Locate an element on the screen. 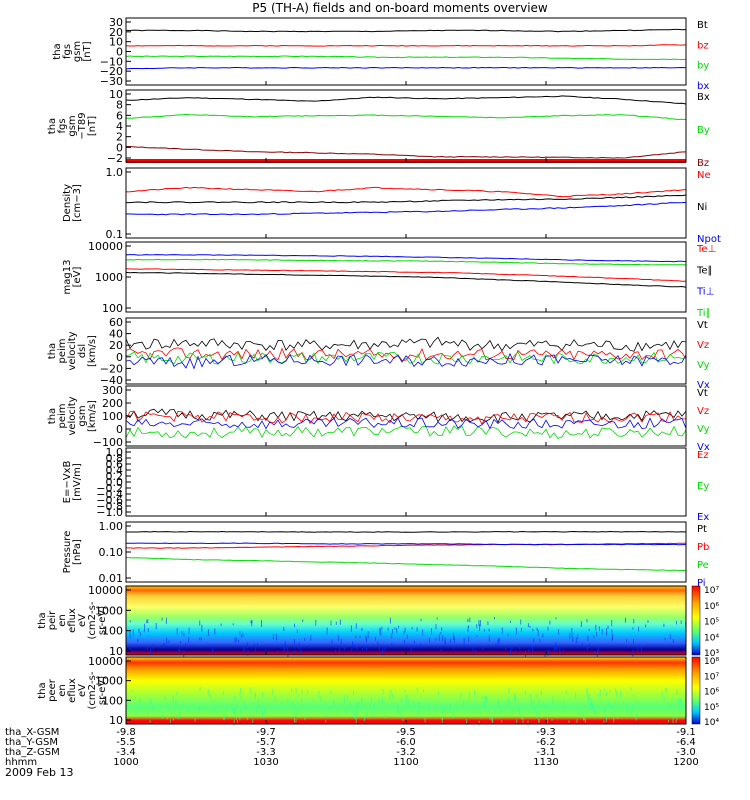 The width and height of the screenshot is (750, 800). panel-frame is located at coordinates (406, 203).